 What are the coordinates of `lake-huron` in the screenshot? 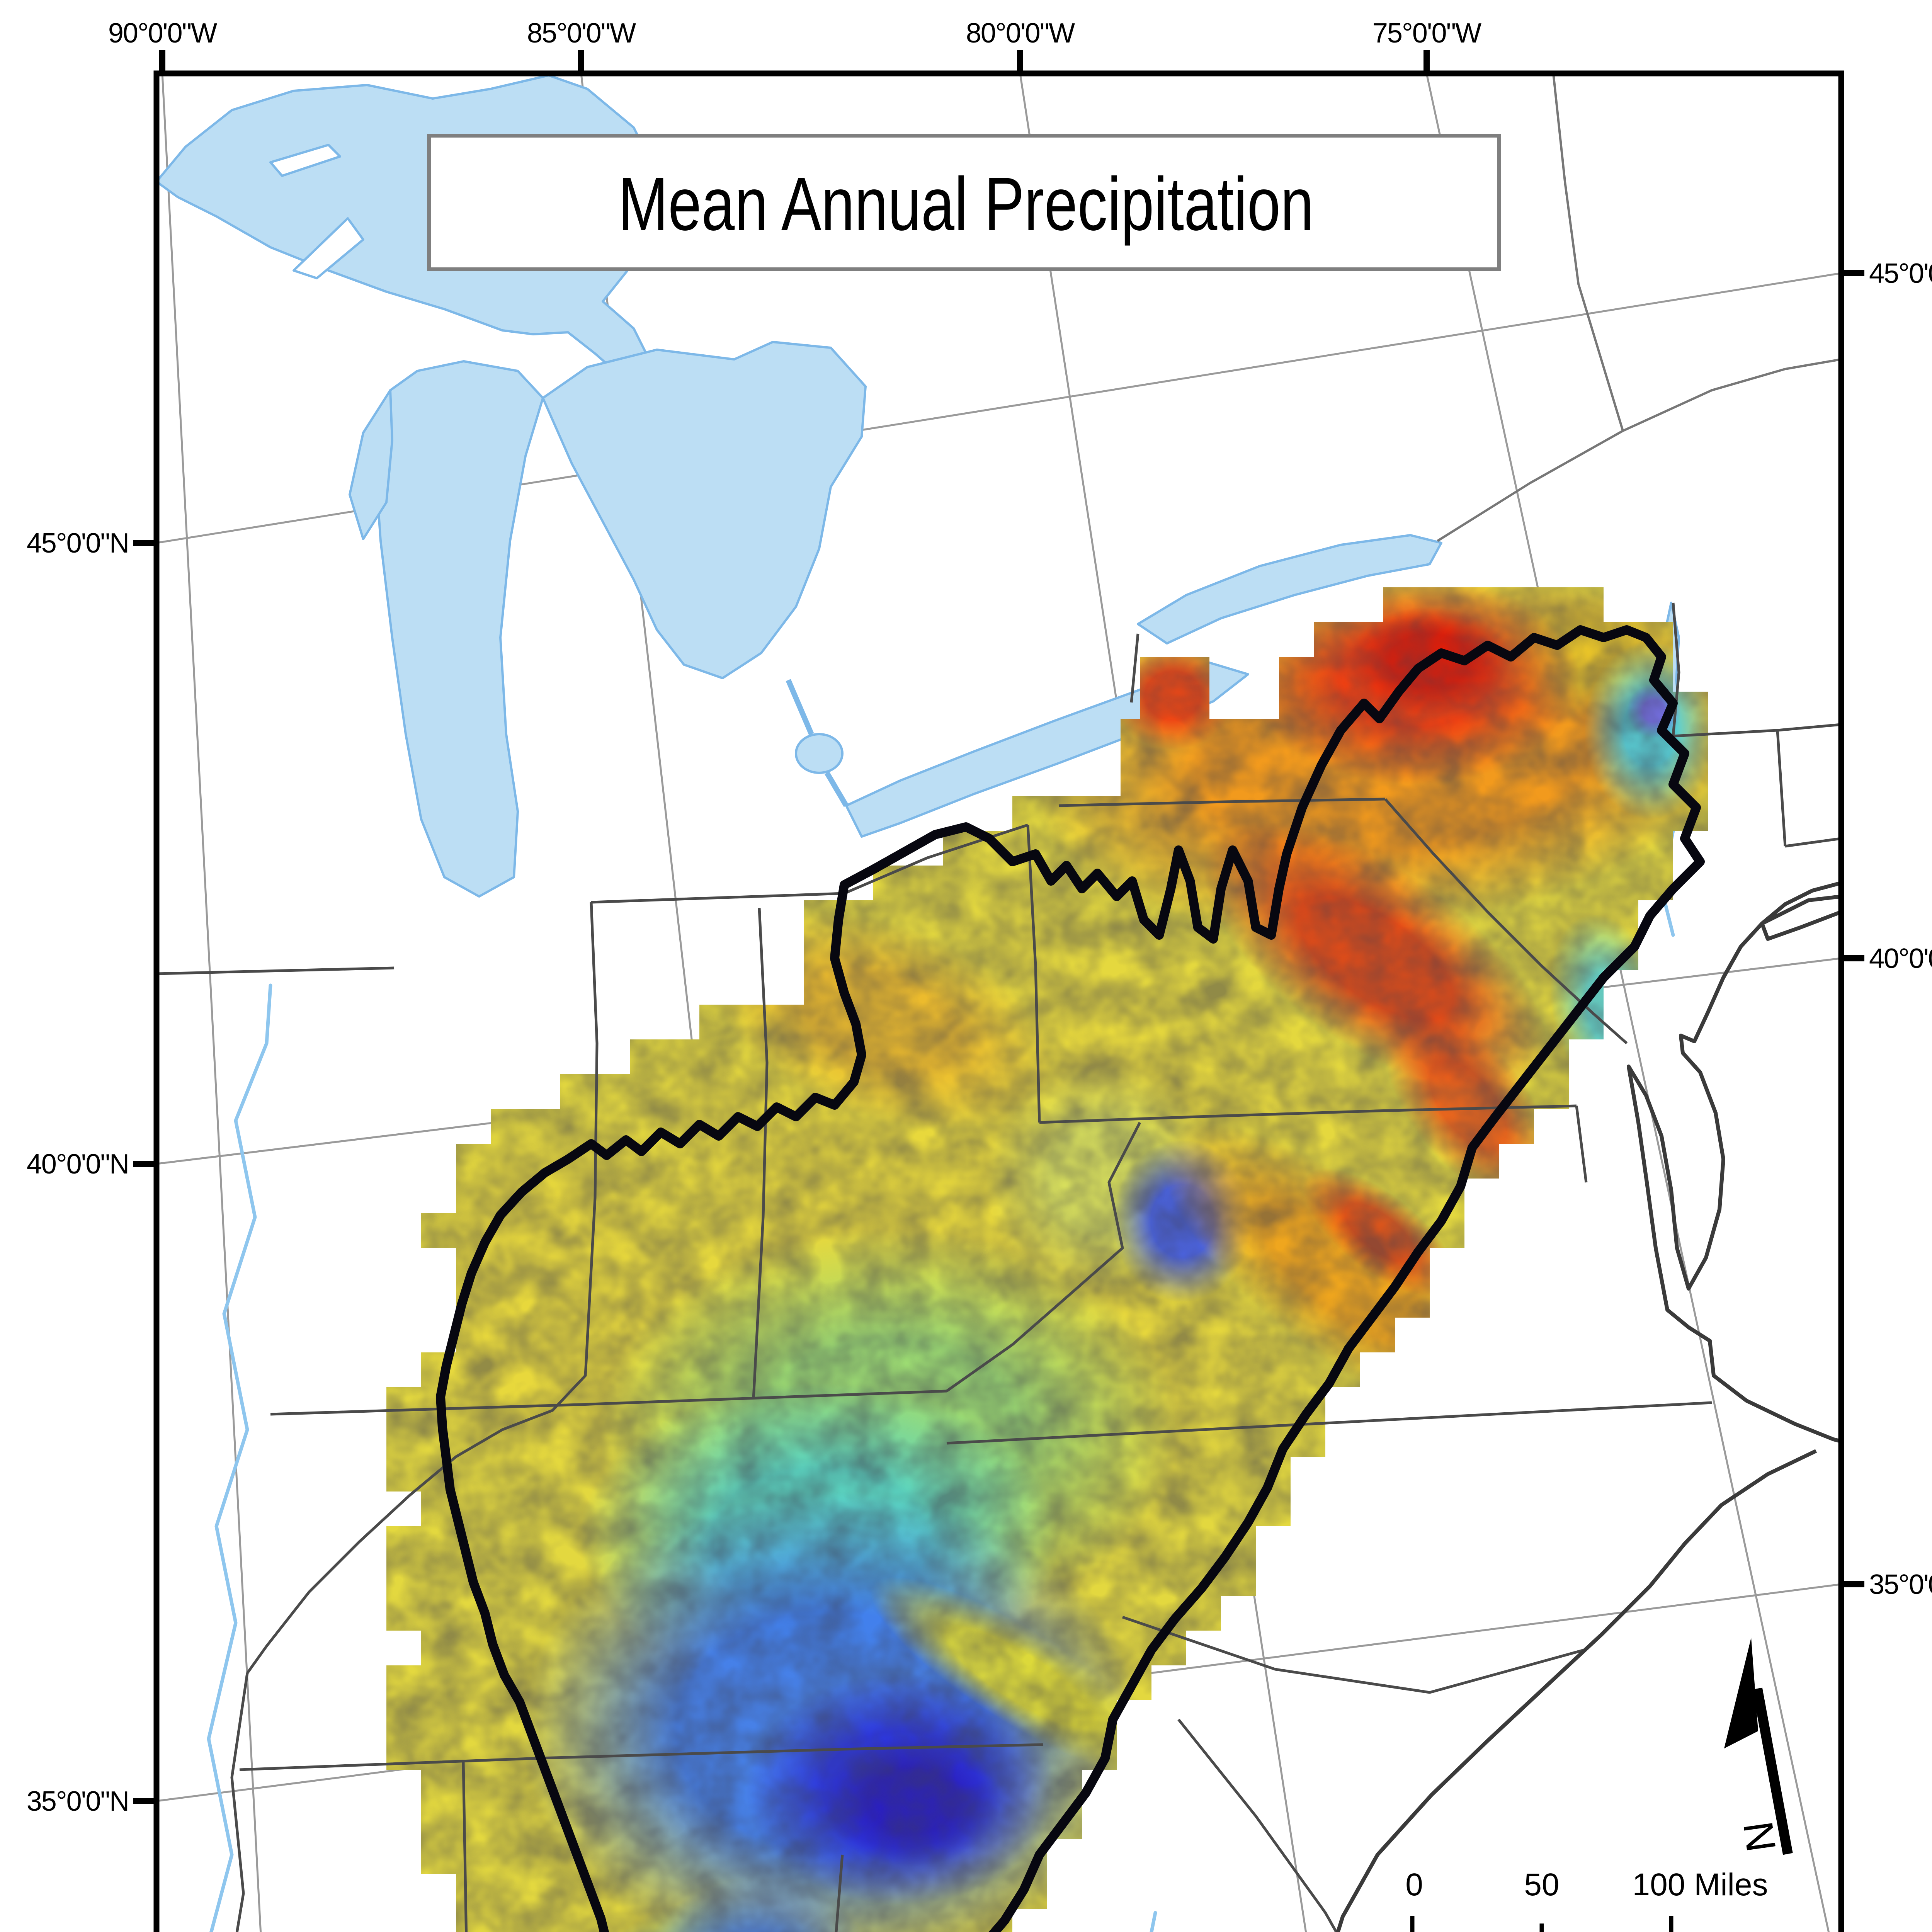 It's located at (705, 510).